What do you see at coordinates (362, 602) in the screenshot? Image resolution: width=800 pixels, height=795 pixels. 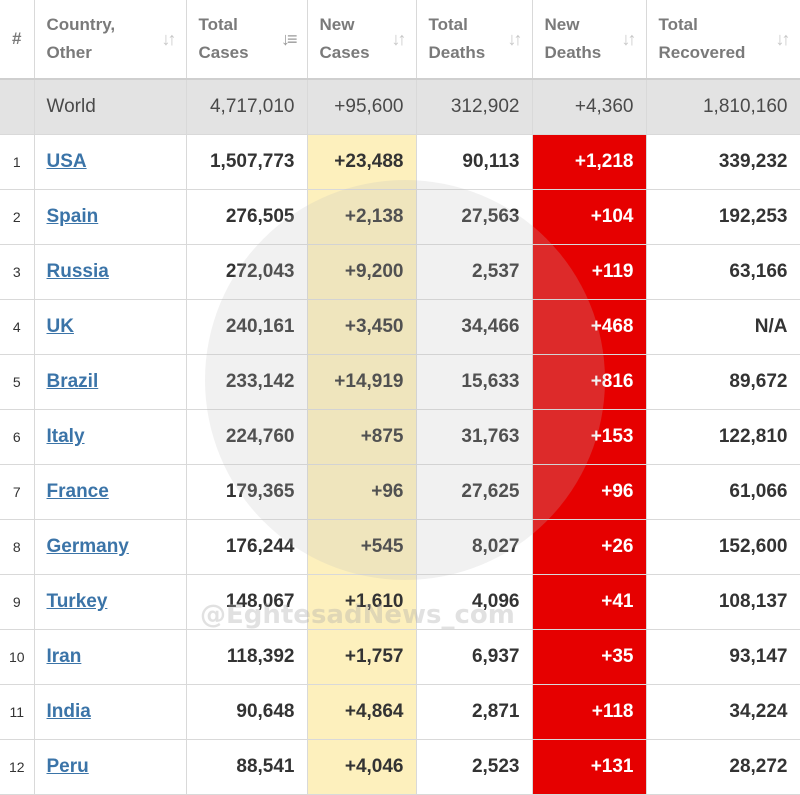 I see `new-cases-cell: +1,610` at bounding box center [362, 602].